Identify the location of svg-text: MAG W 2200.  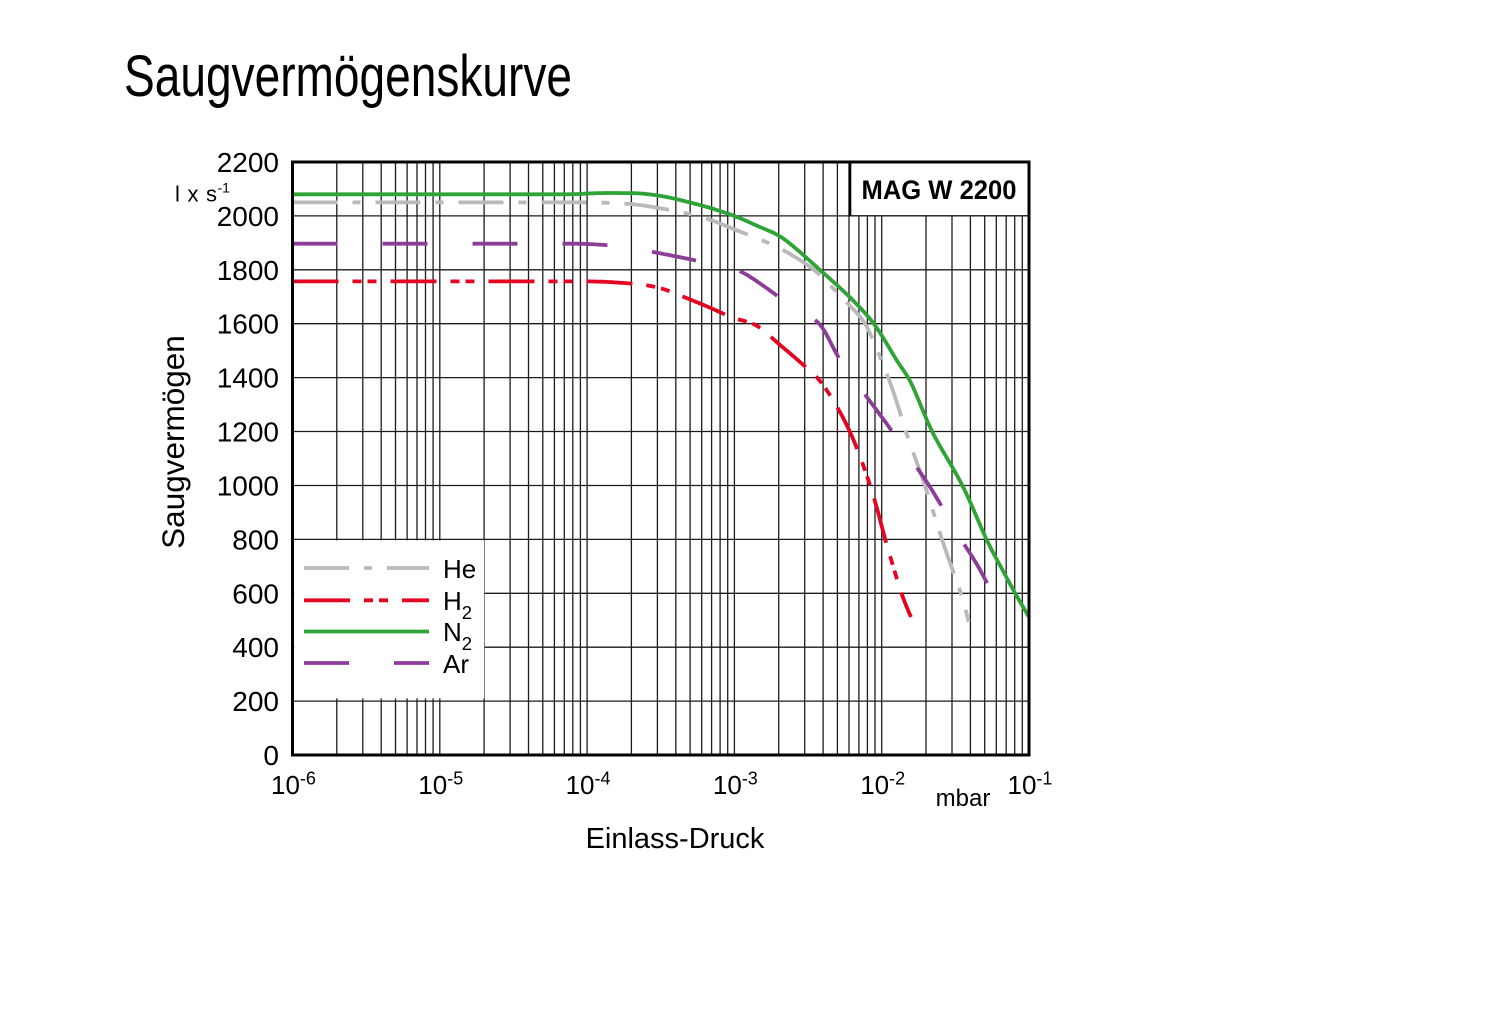
(939, 190).